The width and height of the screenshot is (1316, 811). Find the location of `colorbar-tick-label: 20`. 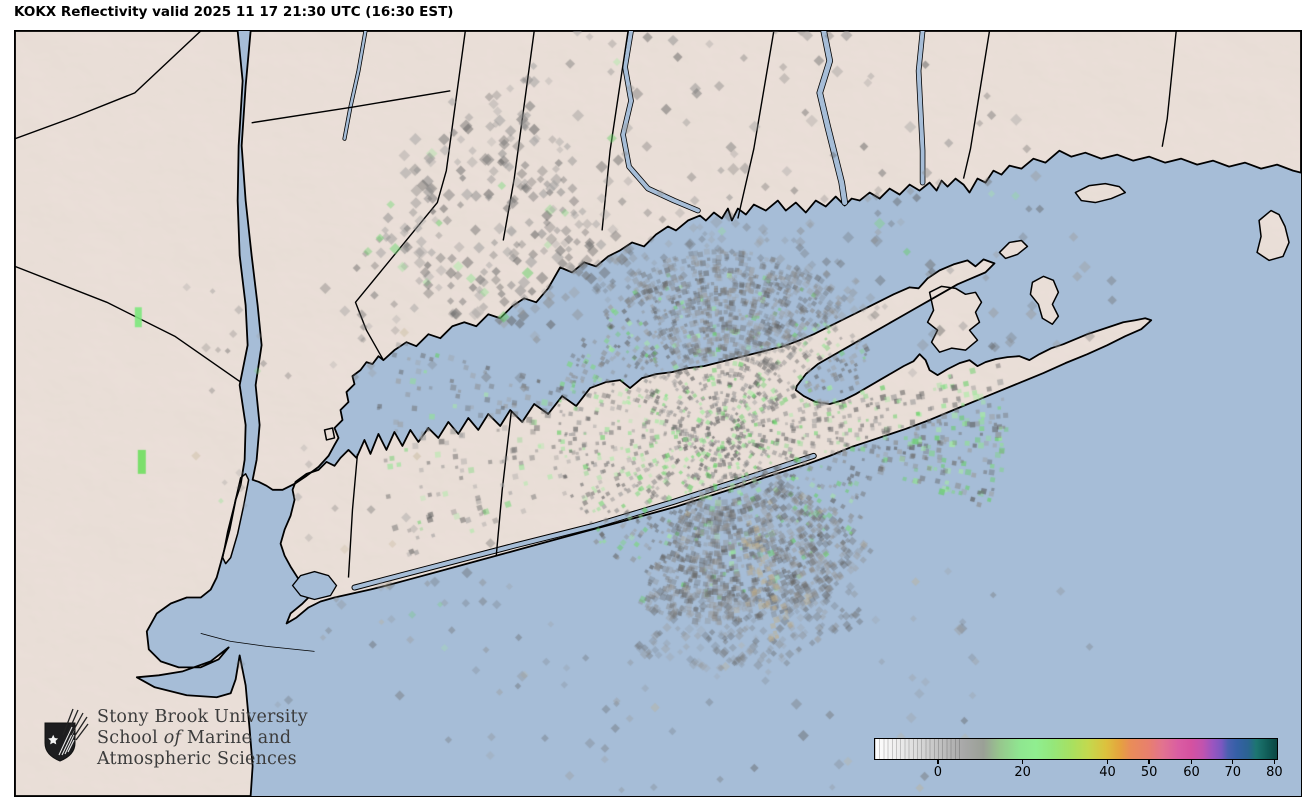

colorbar-tick-label: 20 is located at coordinates (1022, 772).